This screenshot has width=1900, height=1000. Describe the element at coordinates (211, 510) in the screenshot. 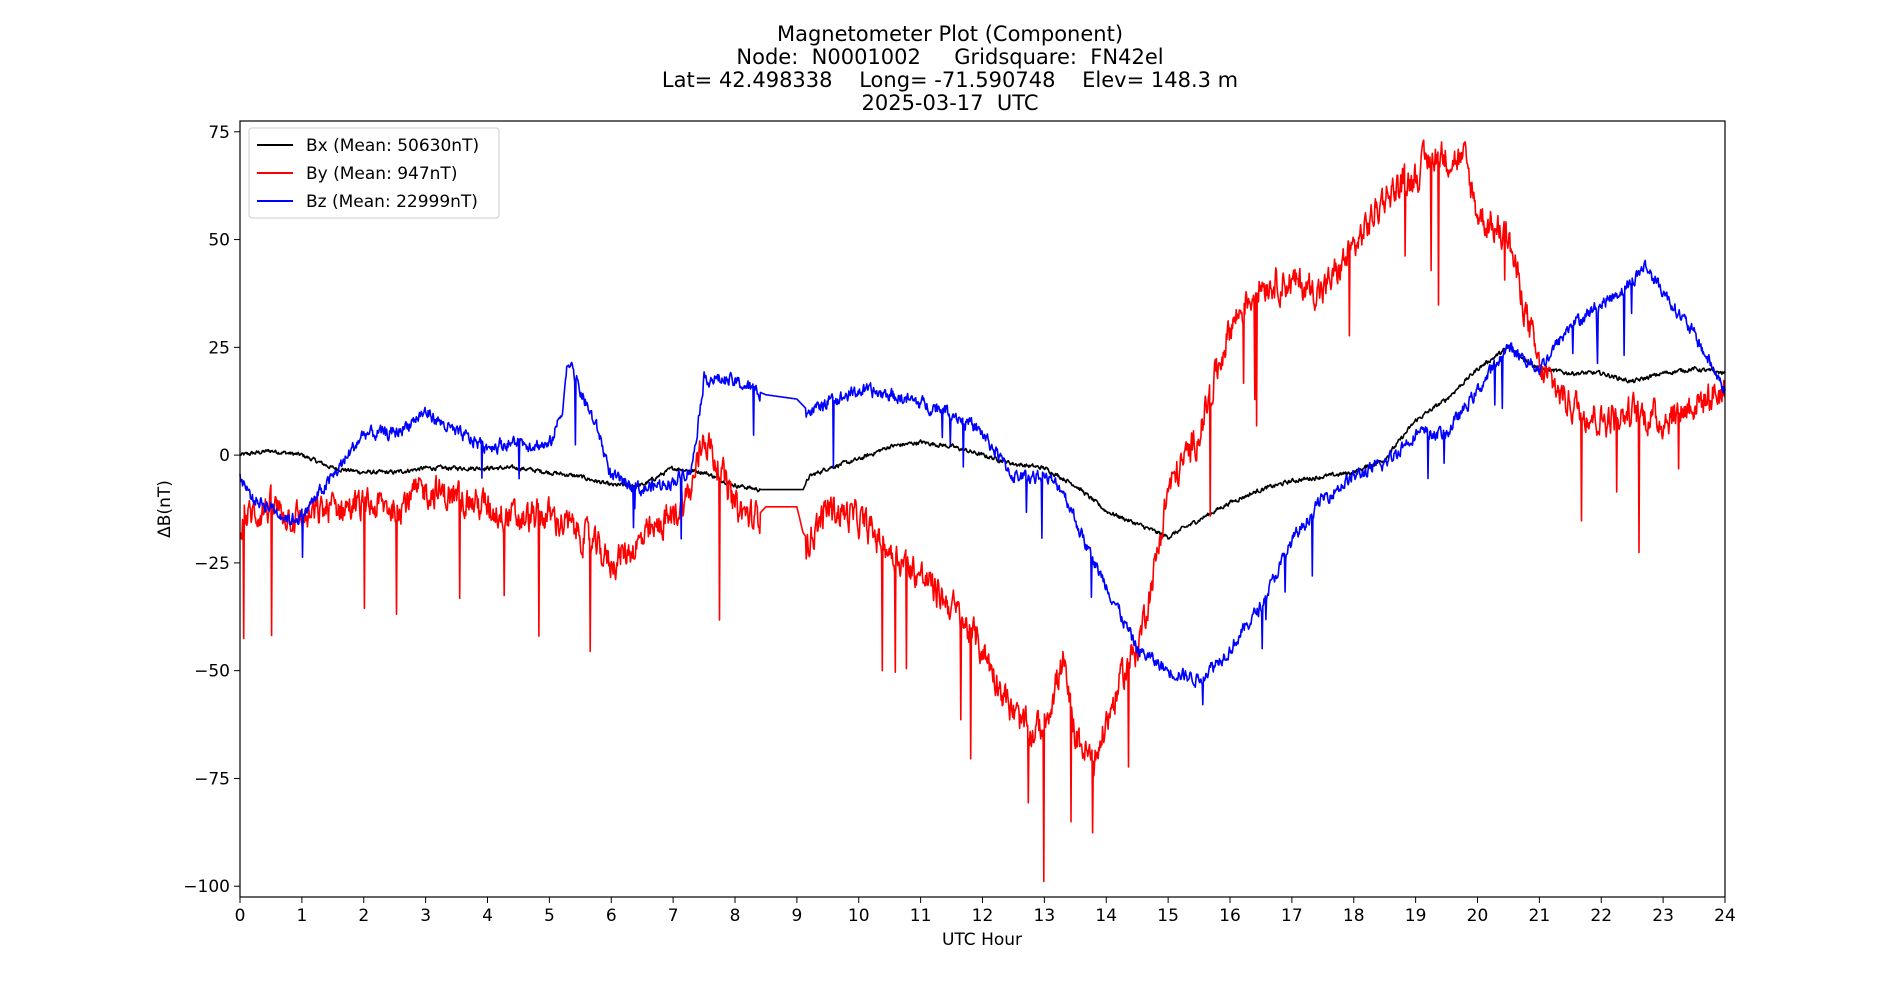

I see `y-axis-ticks: −100 −75 −50 −25 0 25 50 75` at that location.